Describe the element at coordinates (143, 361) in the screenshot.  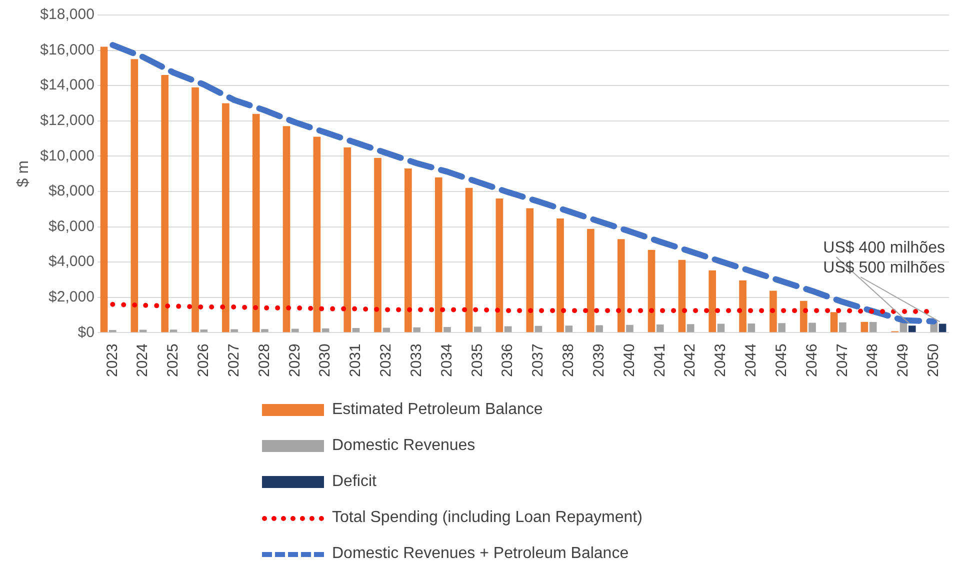
I see `x-tick-label: 2024` at that location.